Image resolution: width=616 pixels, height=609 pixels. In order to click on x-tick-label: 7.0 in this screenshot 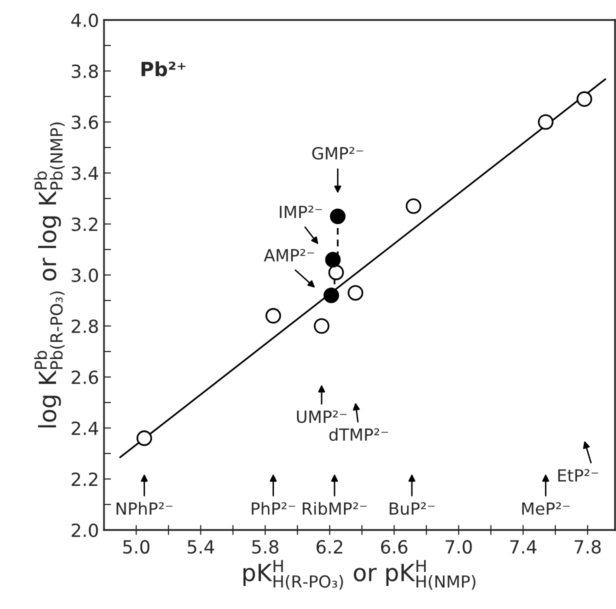, I will do `click(459, 547)`.